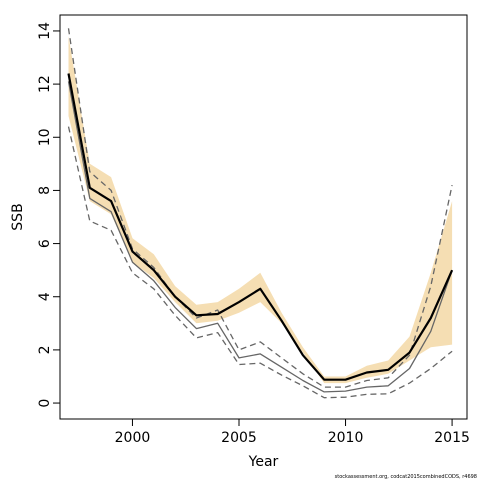 Image resolution: width=480 pixels, height=480 pixels. What do you see at coordinates (45, 31) in the screenshot?
I see `y-tick-label: 14` at bounding box center [45, 31].